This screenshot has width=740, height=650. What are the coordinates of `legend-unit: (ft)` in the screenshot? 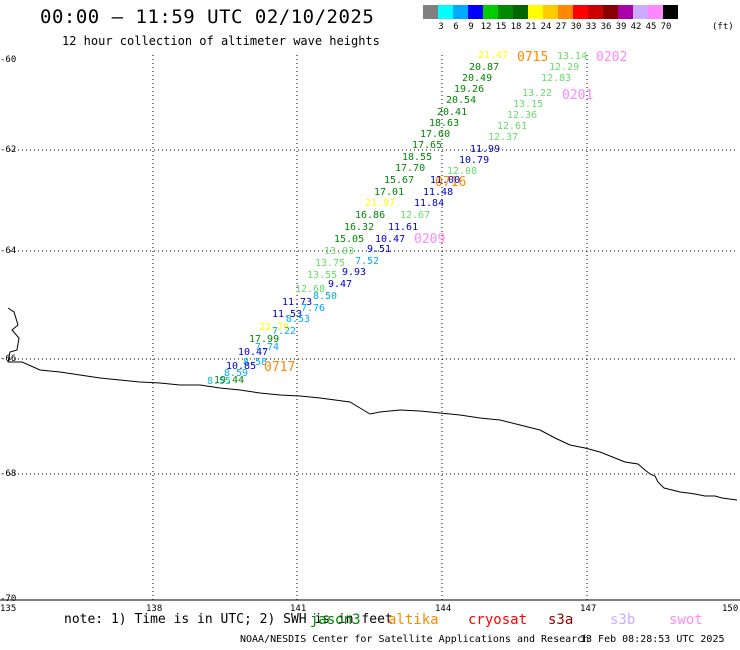 It's located at (723, 27).